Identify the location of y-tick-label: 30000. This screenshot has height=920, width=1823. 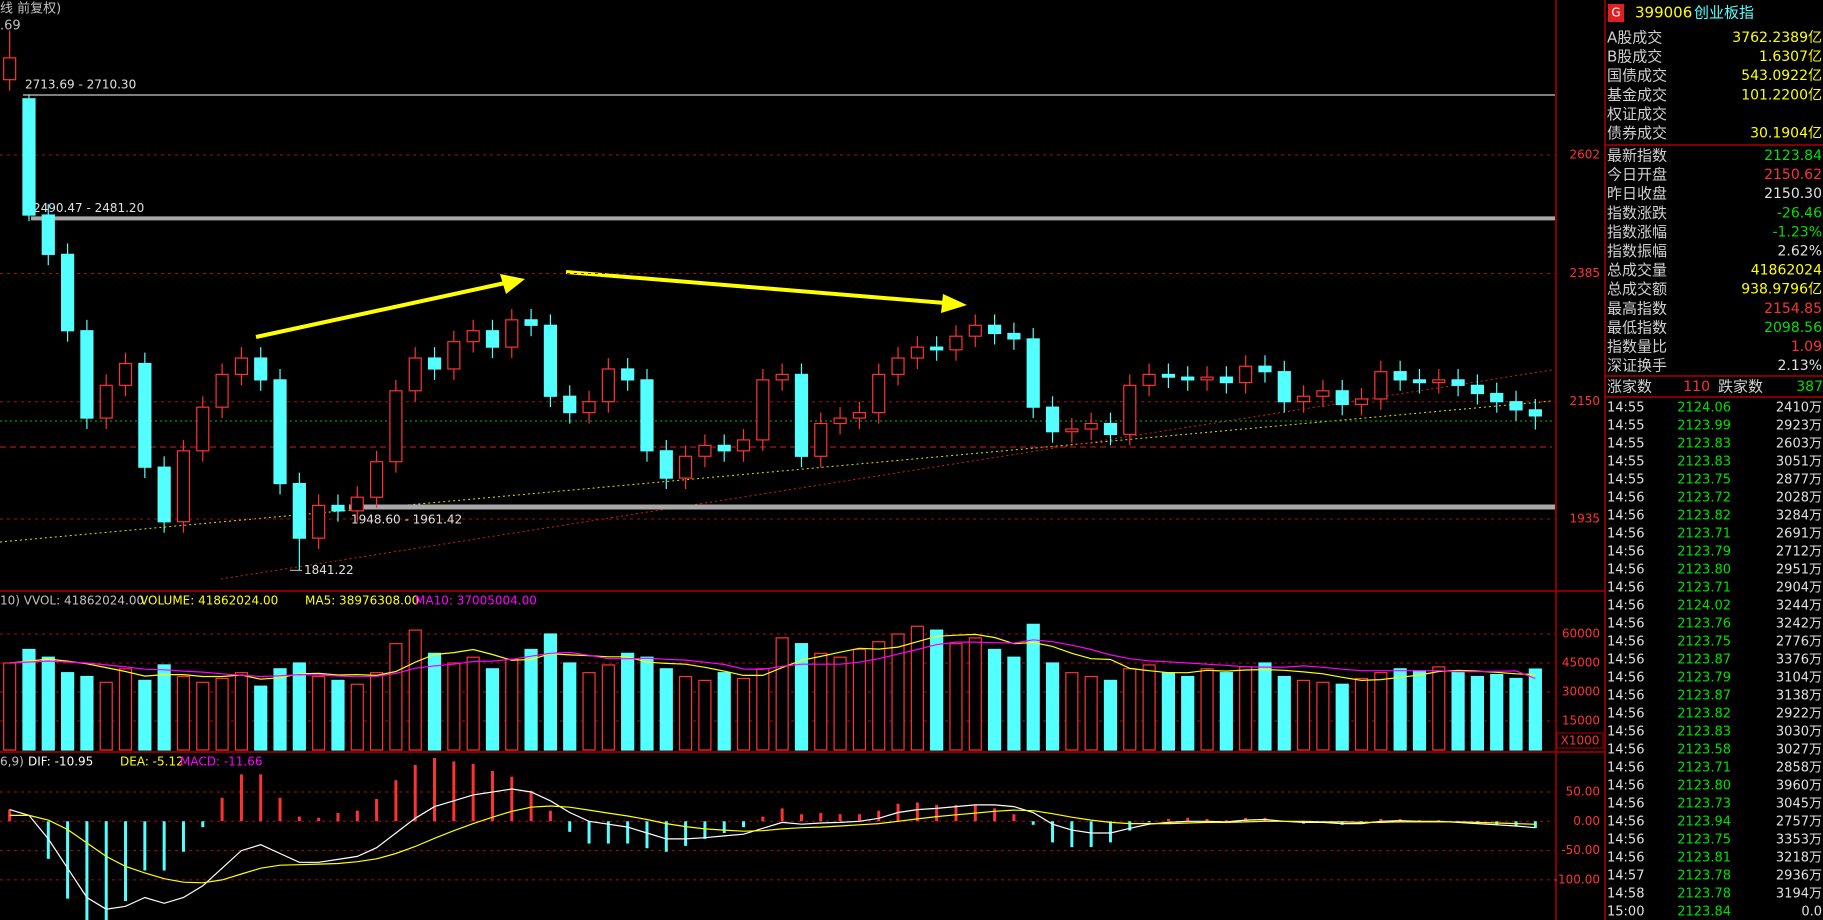
(1581, 692).